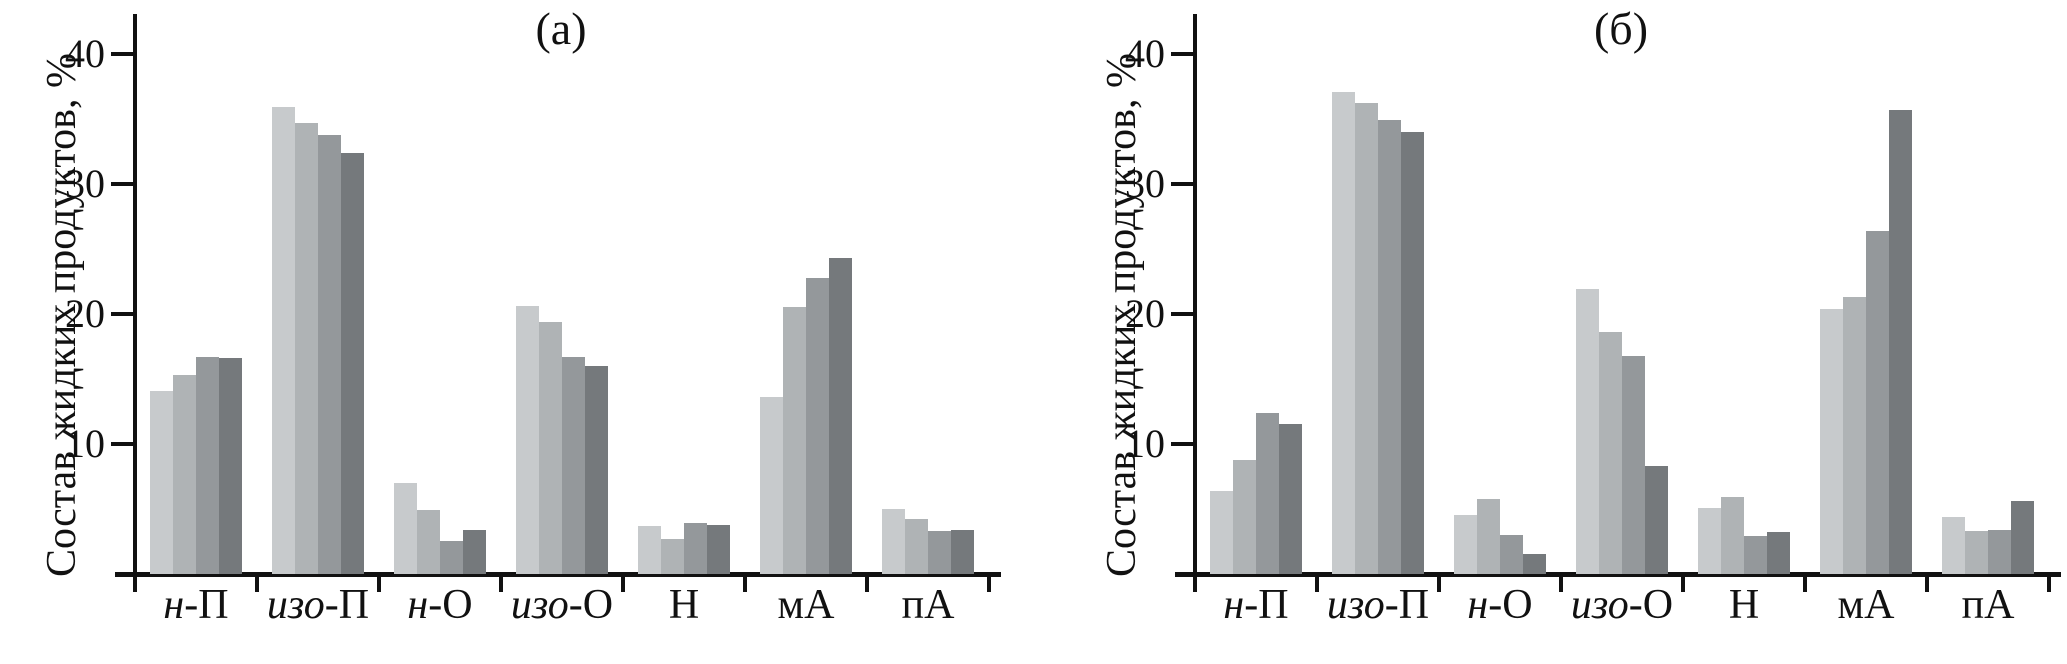 The width and height of the screenshot is (2067, 664). Describe the element at coordinates (440, 605) in the screenshot. I see `x-category-label: н-О` at that location.